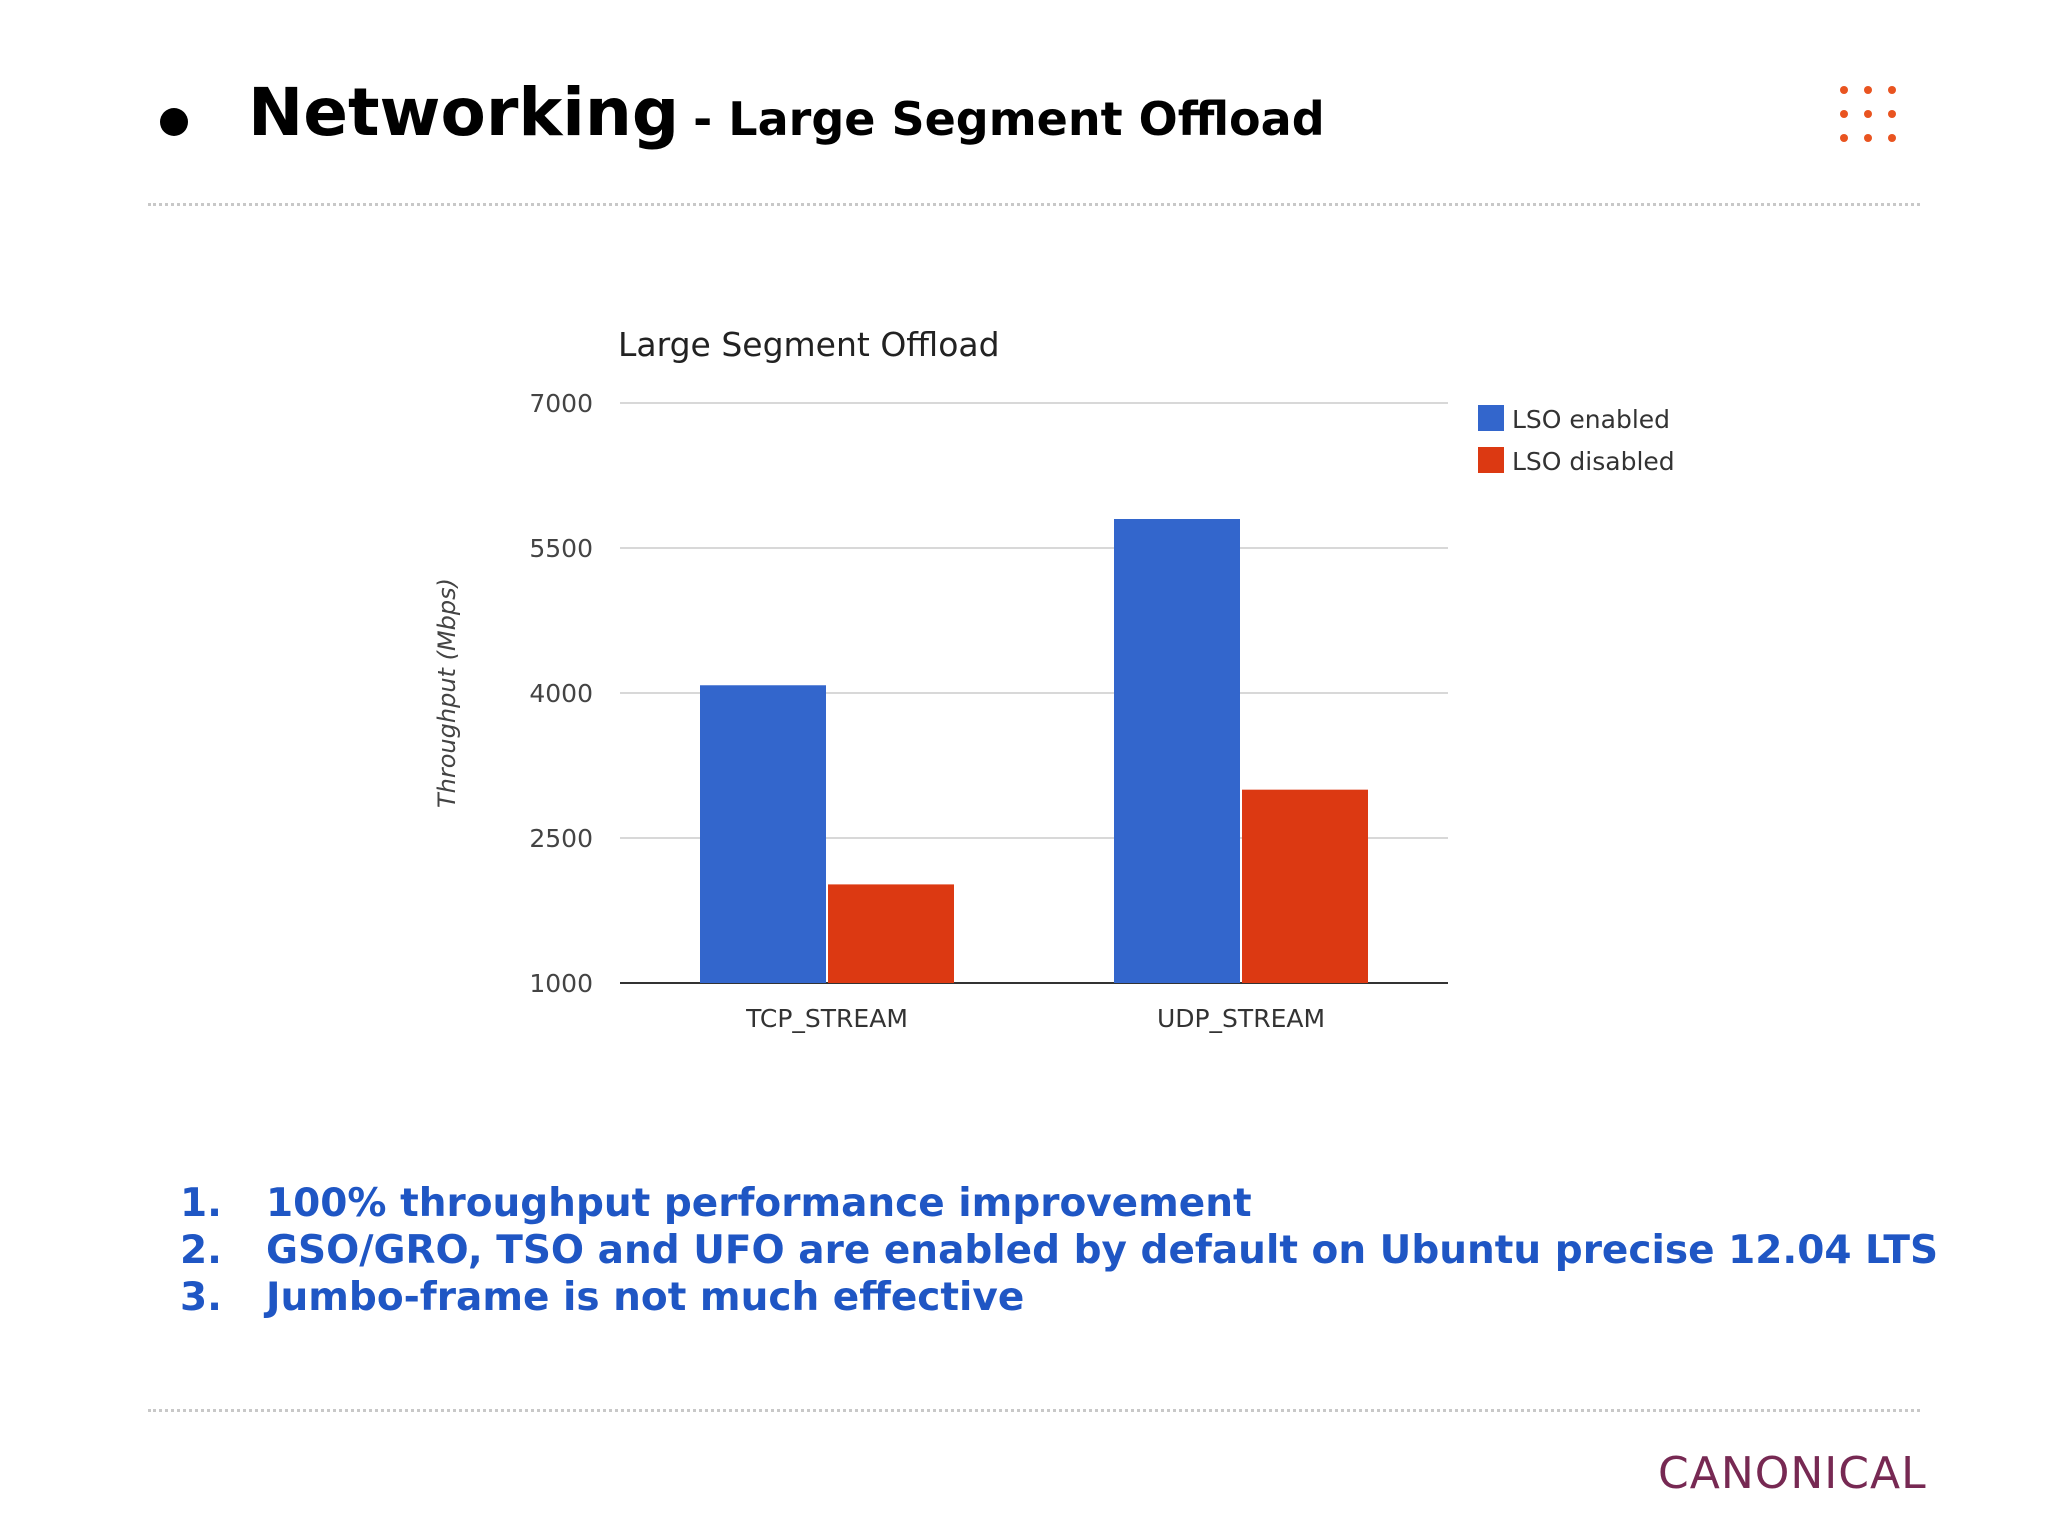 This screenshot has width=2048, height=1536. Describe the element at coordinates (201, 1297) in the screenshot. I see `point-number: 3.` at that location.